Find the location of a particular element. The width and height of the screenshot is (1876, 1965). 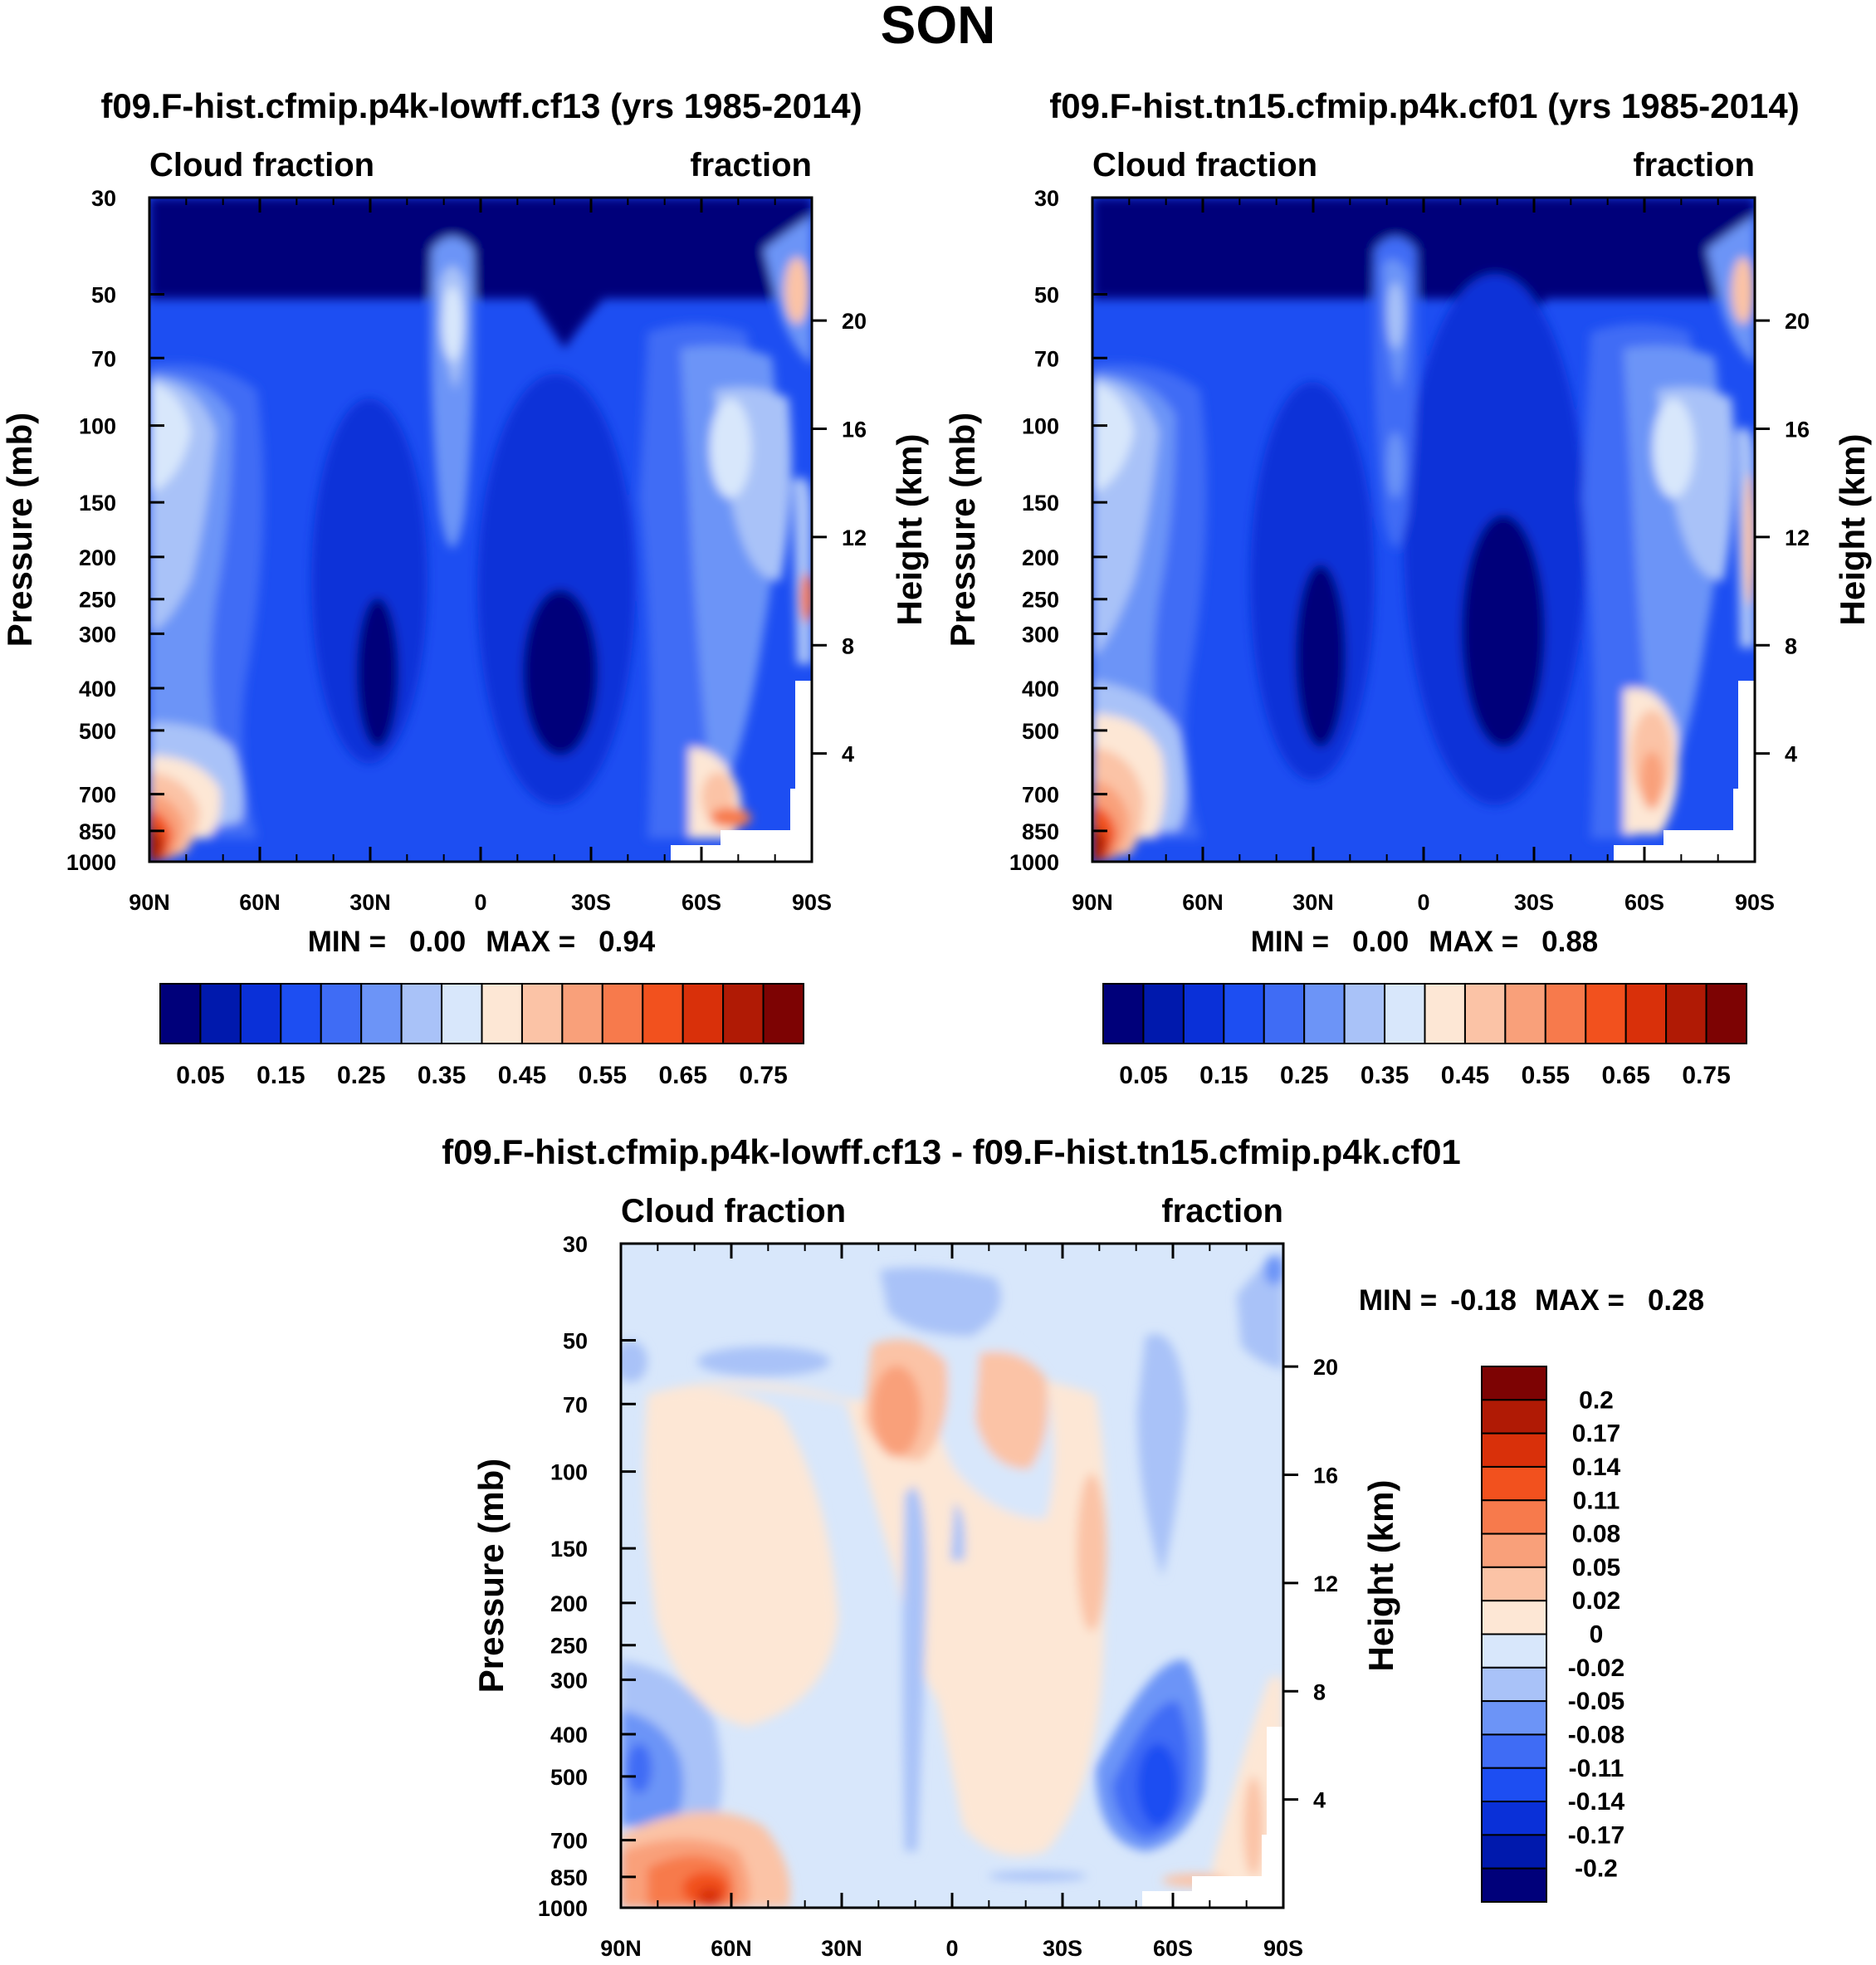

panel-3-max-value: 0.28 is located at coordinates (1676, 1300).